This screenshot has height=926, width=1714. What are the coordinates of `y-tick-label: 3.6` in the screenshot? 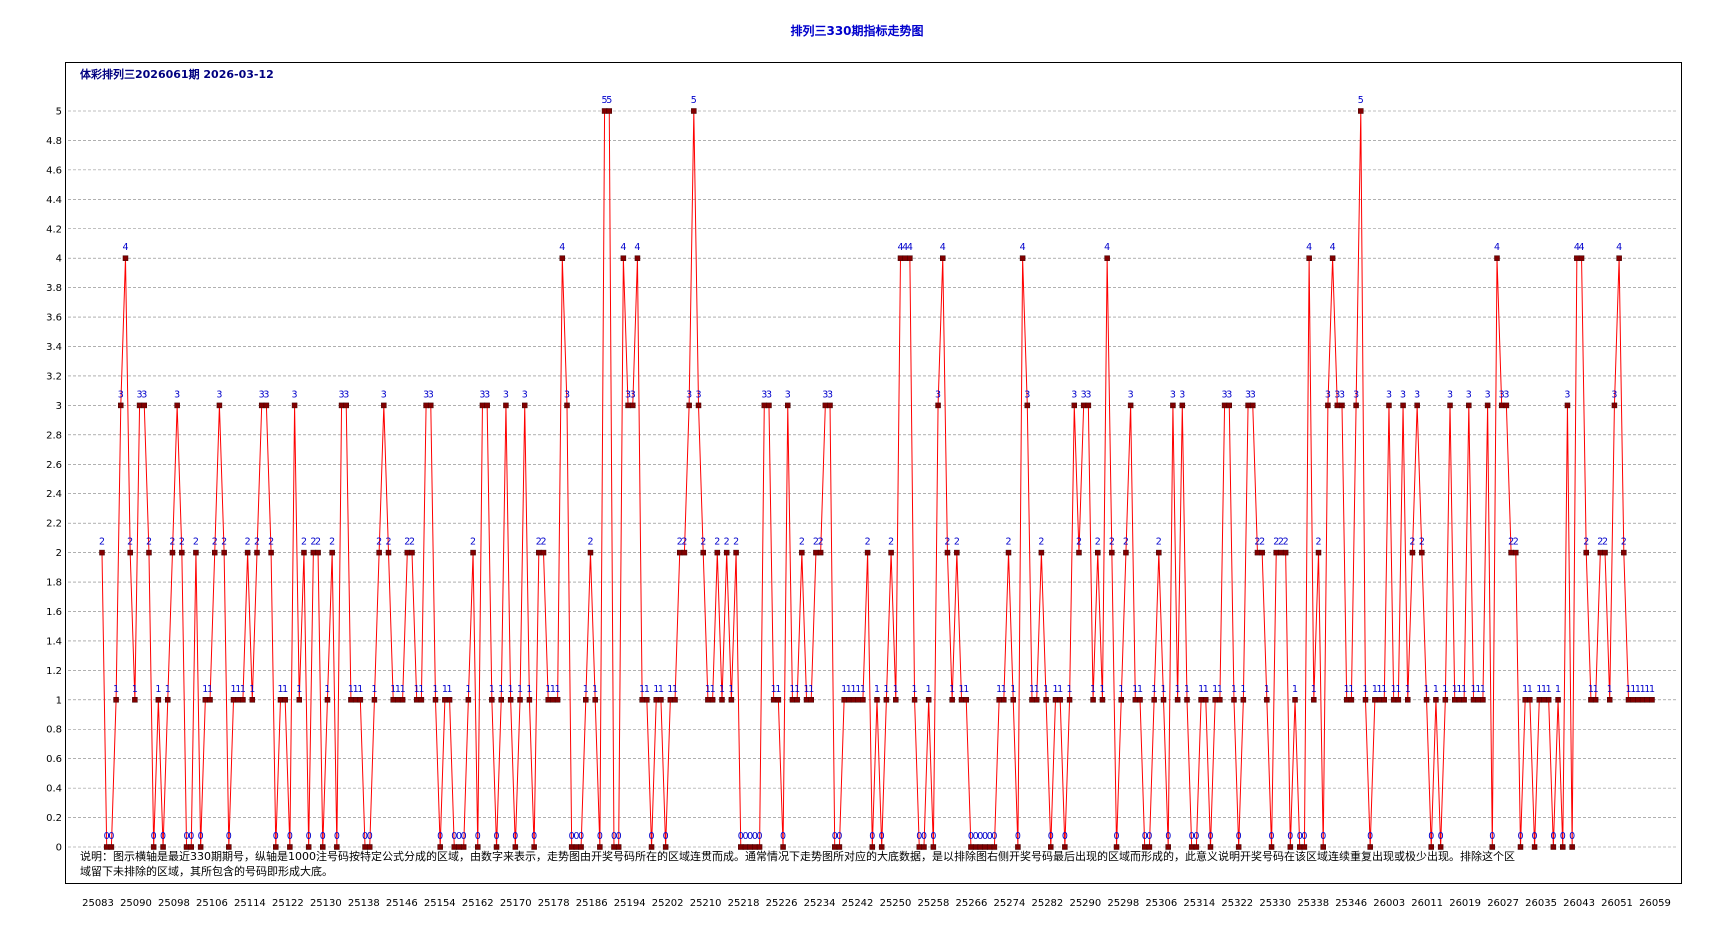 It's located at (54, 318).